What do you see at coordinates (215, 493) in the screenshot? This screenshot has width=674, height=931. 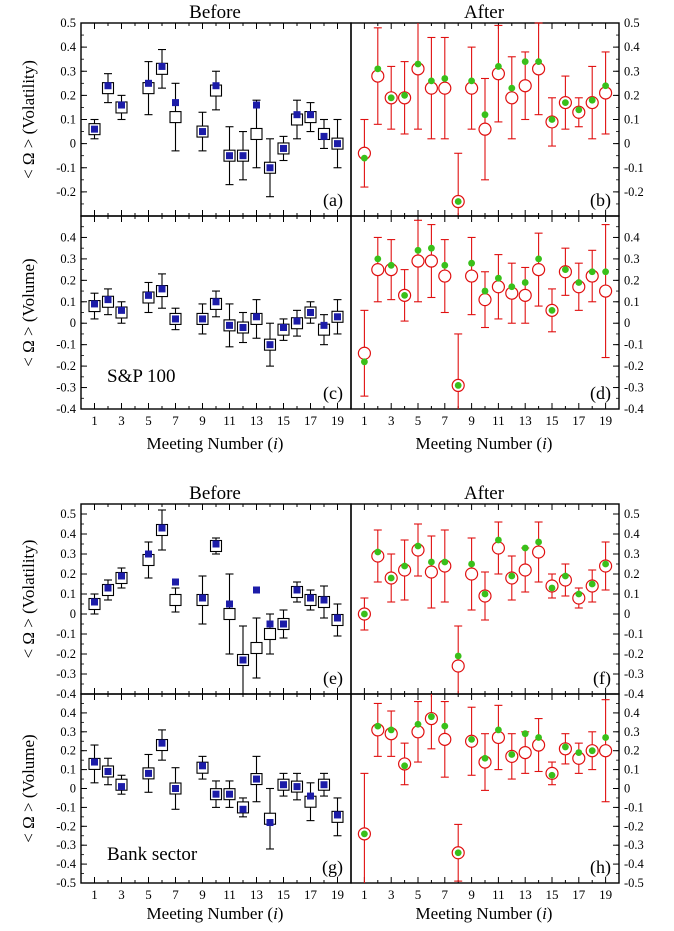 I see `header-before: Before` at bounding box center [215, 493].